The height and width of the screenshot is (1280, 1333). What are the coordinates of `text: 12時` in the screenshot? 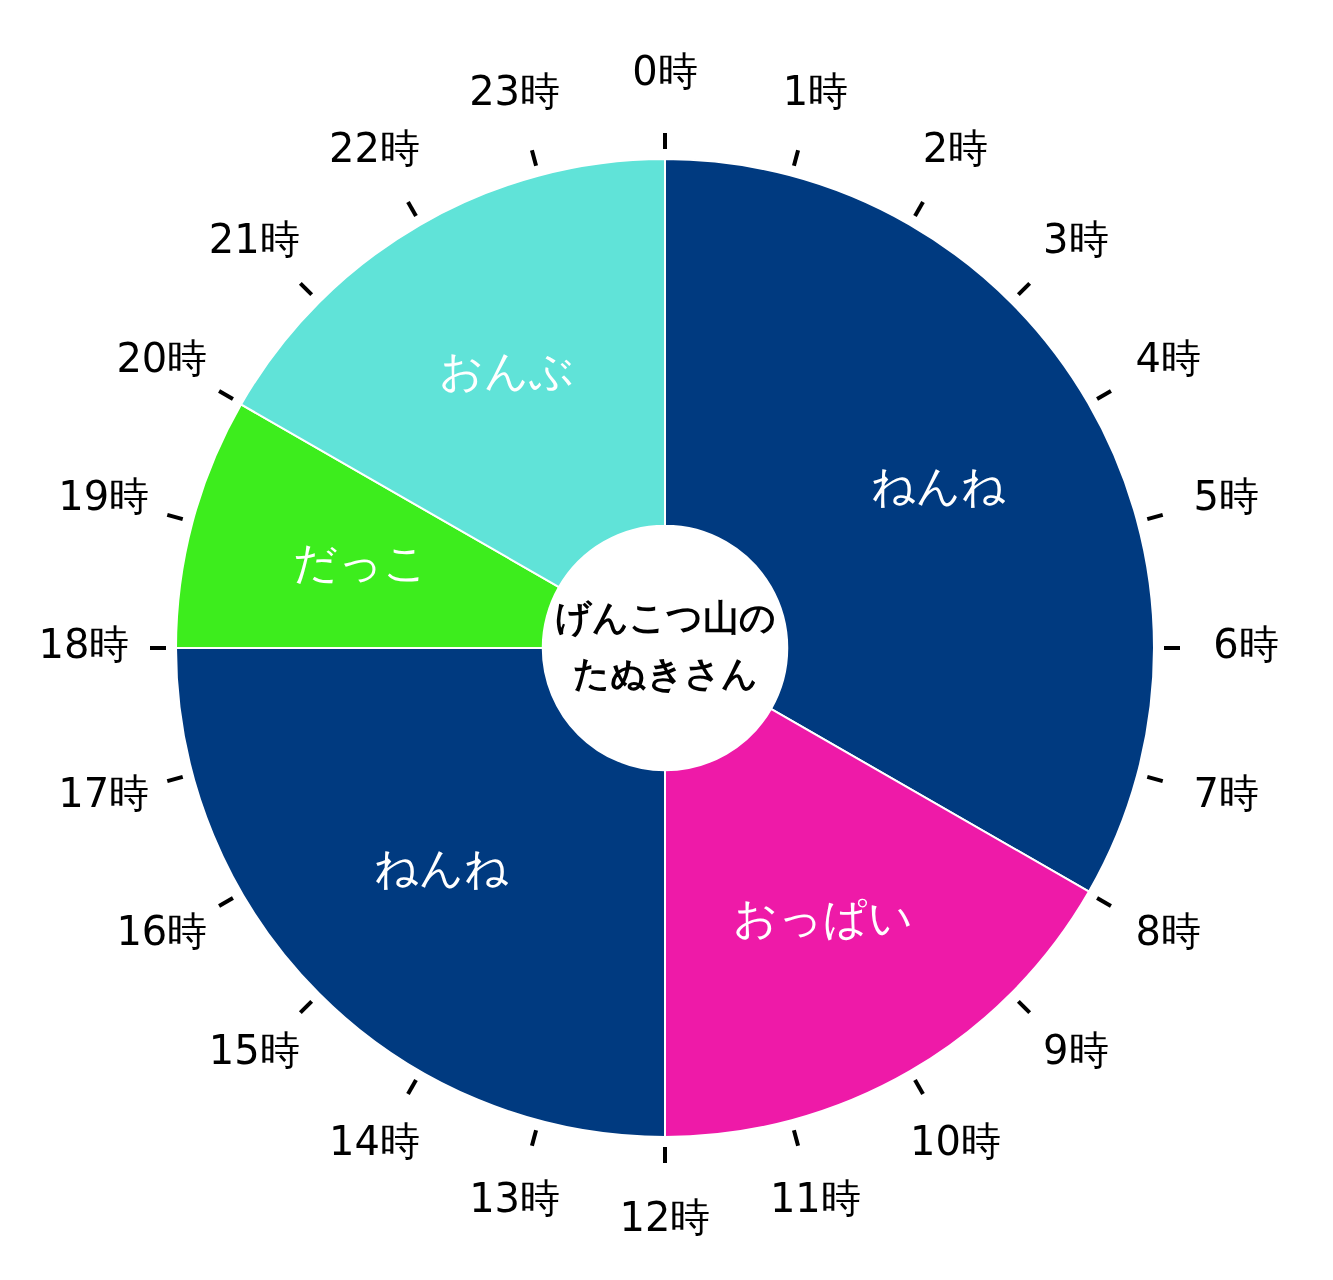 It's located at (665, 1217).